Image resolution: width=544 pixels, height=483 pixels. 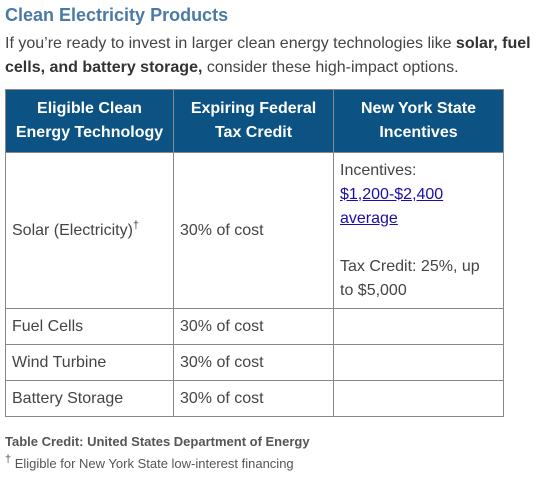 I want to click on cell-technology: Battery Storage, so click(x=89, y=398).